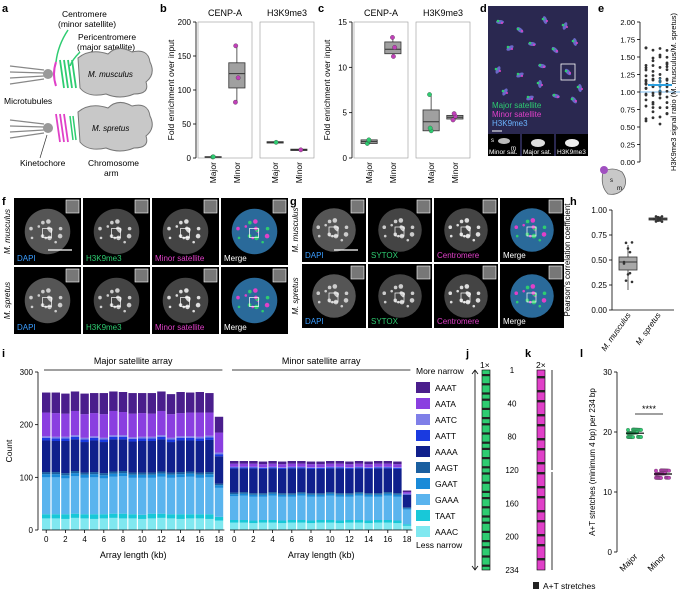 This screenshot has height=600, width=685. Describe the element at coordinates (180, 258) in the screenshot. I see `channel-label: Minor satellite` at that location.